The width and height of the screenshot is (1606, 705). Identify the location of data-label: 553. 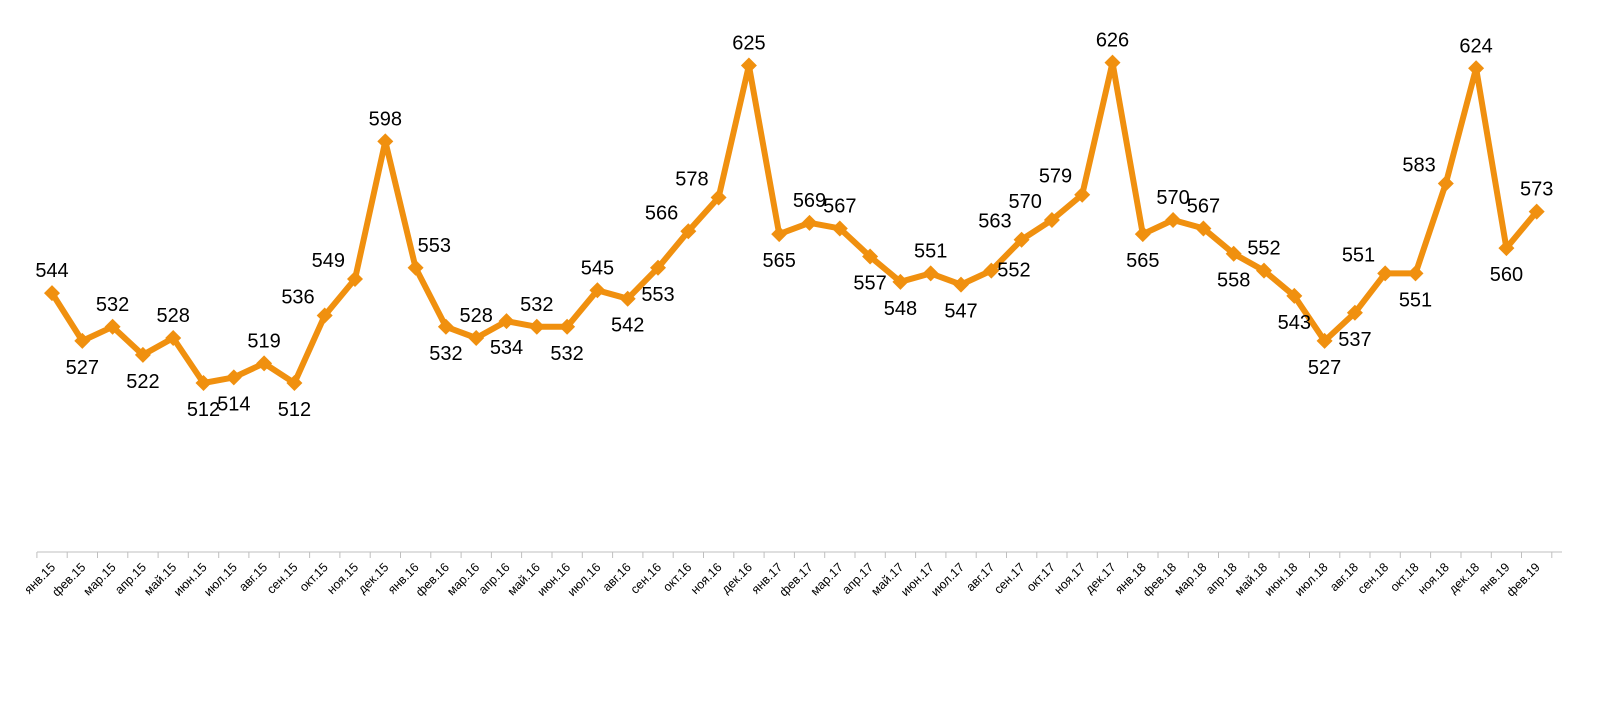
(657, 295).